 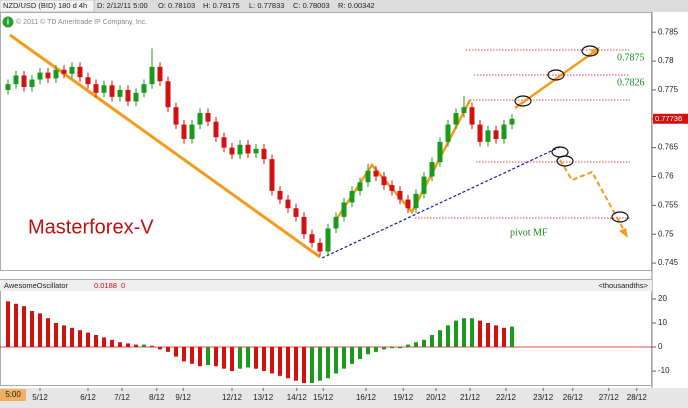 I want to click on x-tick-label: 8/12, so click(x=157, y=397).